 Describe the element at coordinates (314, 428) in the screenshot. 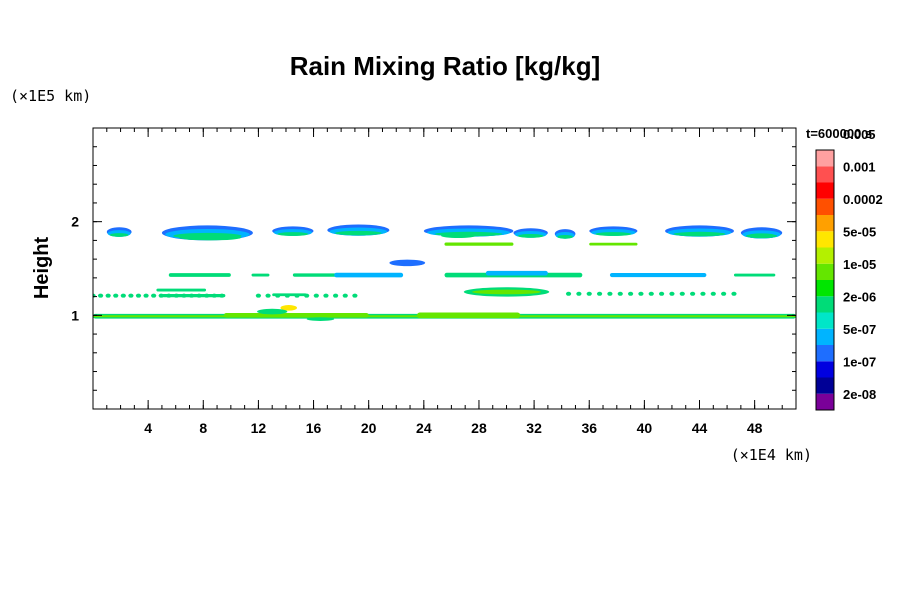

I see `x-tick-label: 16` at that location.